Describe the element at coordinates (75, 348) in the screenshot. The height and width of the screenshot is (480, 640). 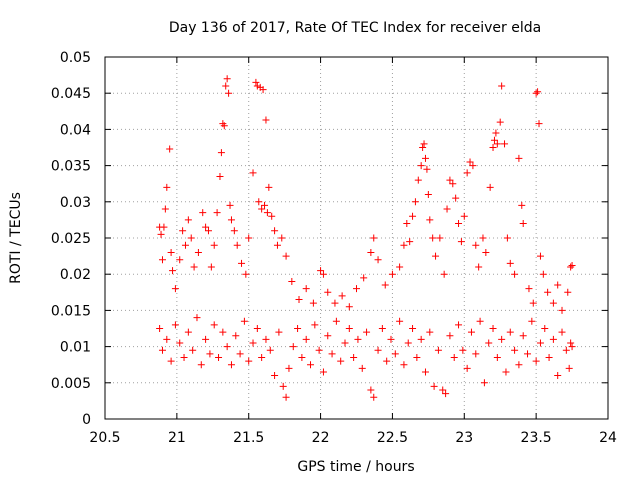
I see `y-tick-label: 0.01` at that location.